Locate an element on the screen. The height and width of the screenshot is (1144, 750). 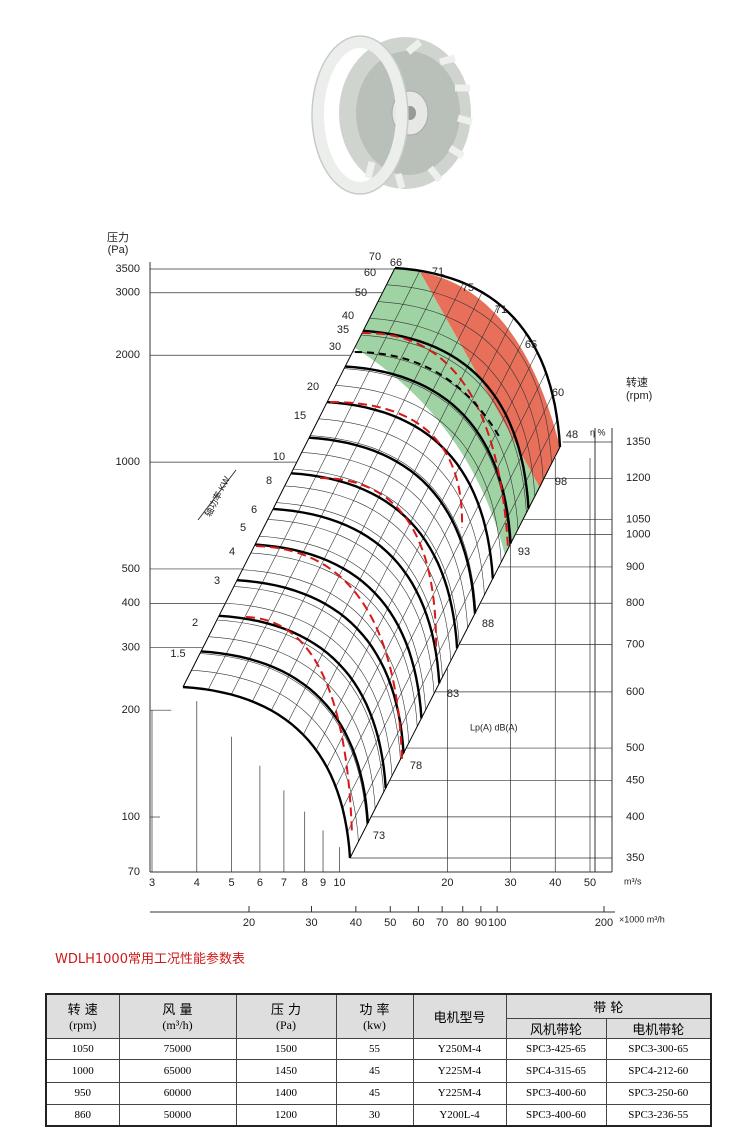
header: 风 量 is located at coordinates (177, 1011).